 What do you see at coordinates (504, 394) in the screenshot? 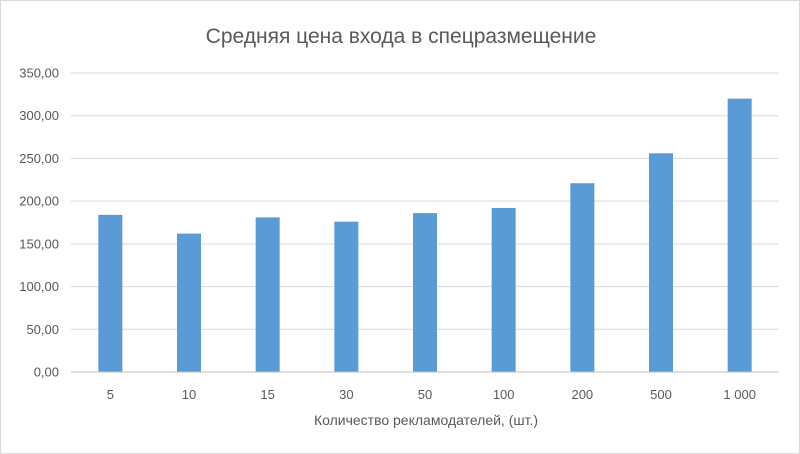
I see `x-tick-label: 100` at bounding box center [504, 394].